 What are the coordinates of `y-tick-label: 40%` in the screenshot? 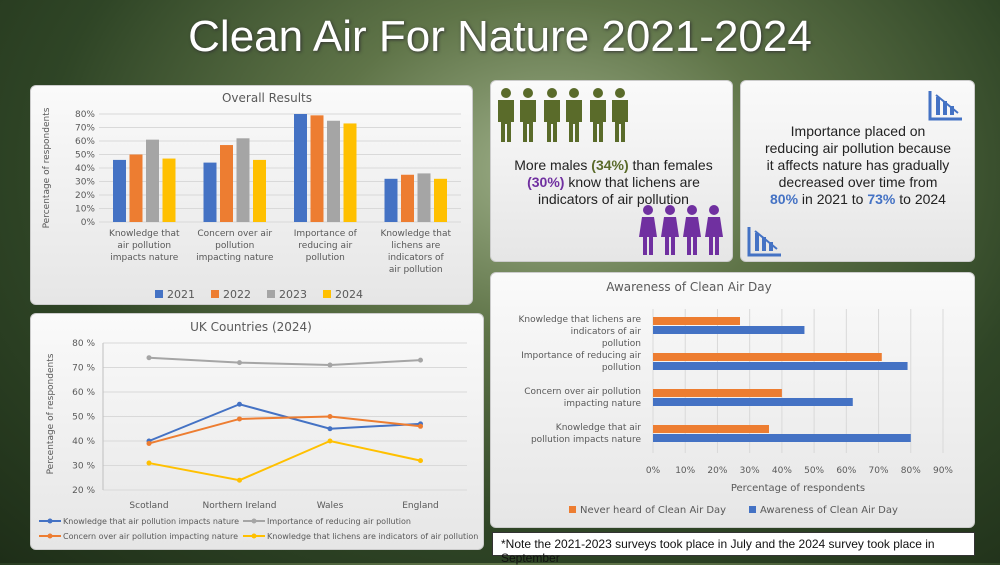 It's located at (85, 169).